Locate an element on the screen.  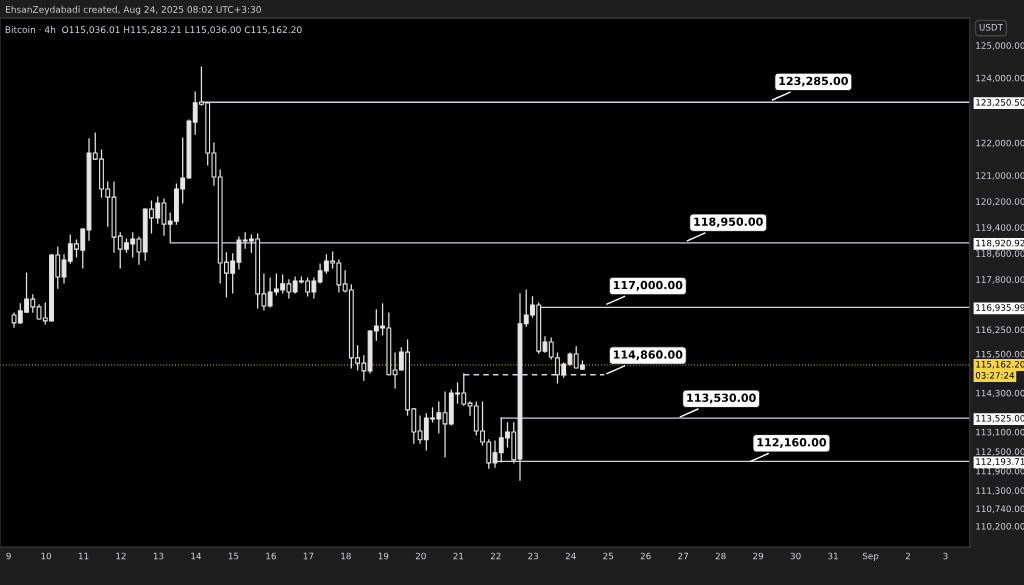
x-tick-label: Sep is located at coordinates (870, 556).